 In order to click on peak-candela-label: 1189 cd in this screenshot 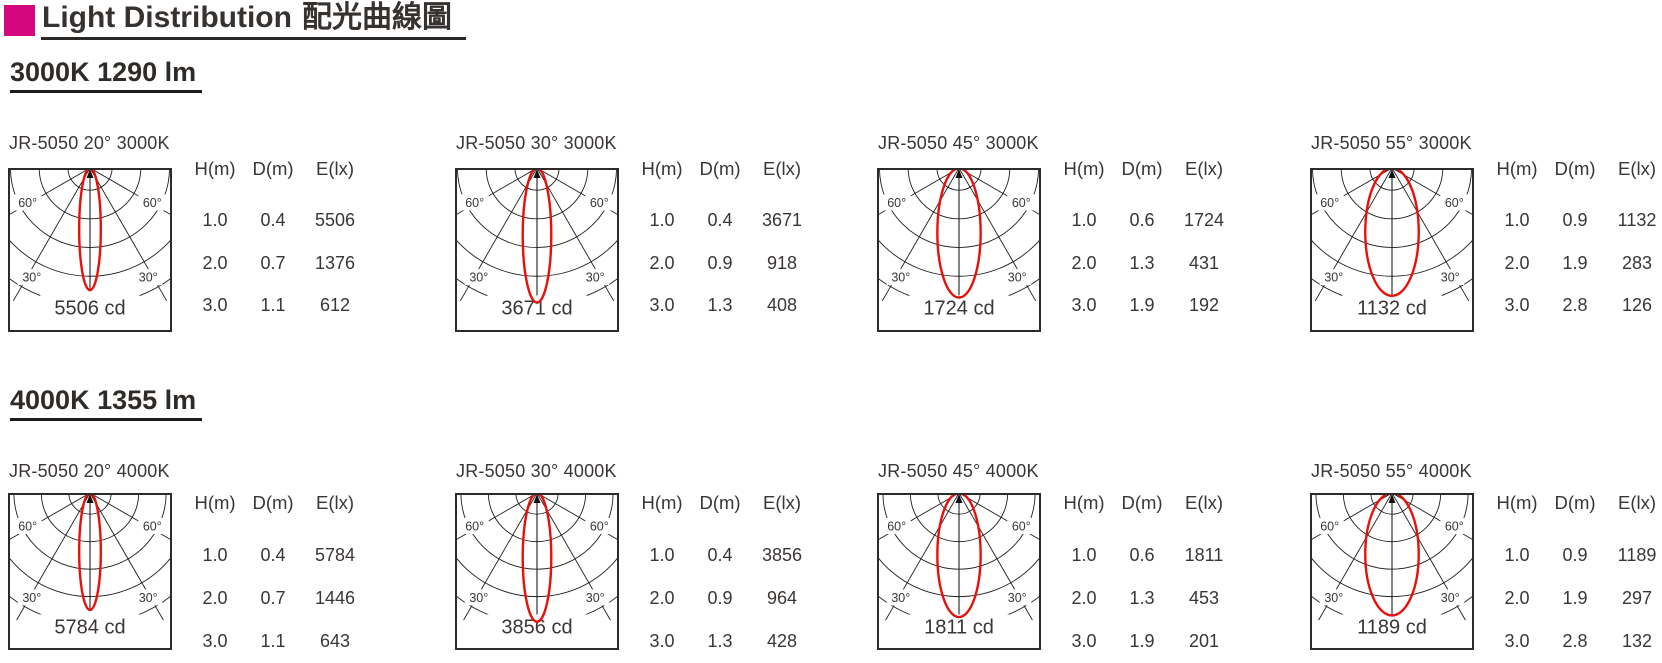, I will do `click(1392, 627)`.